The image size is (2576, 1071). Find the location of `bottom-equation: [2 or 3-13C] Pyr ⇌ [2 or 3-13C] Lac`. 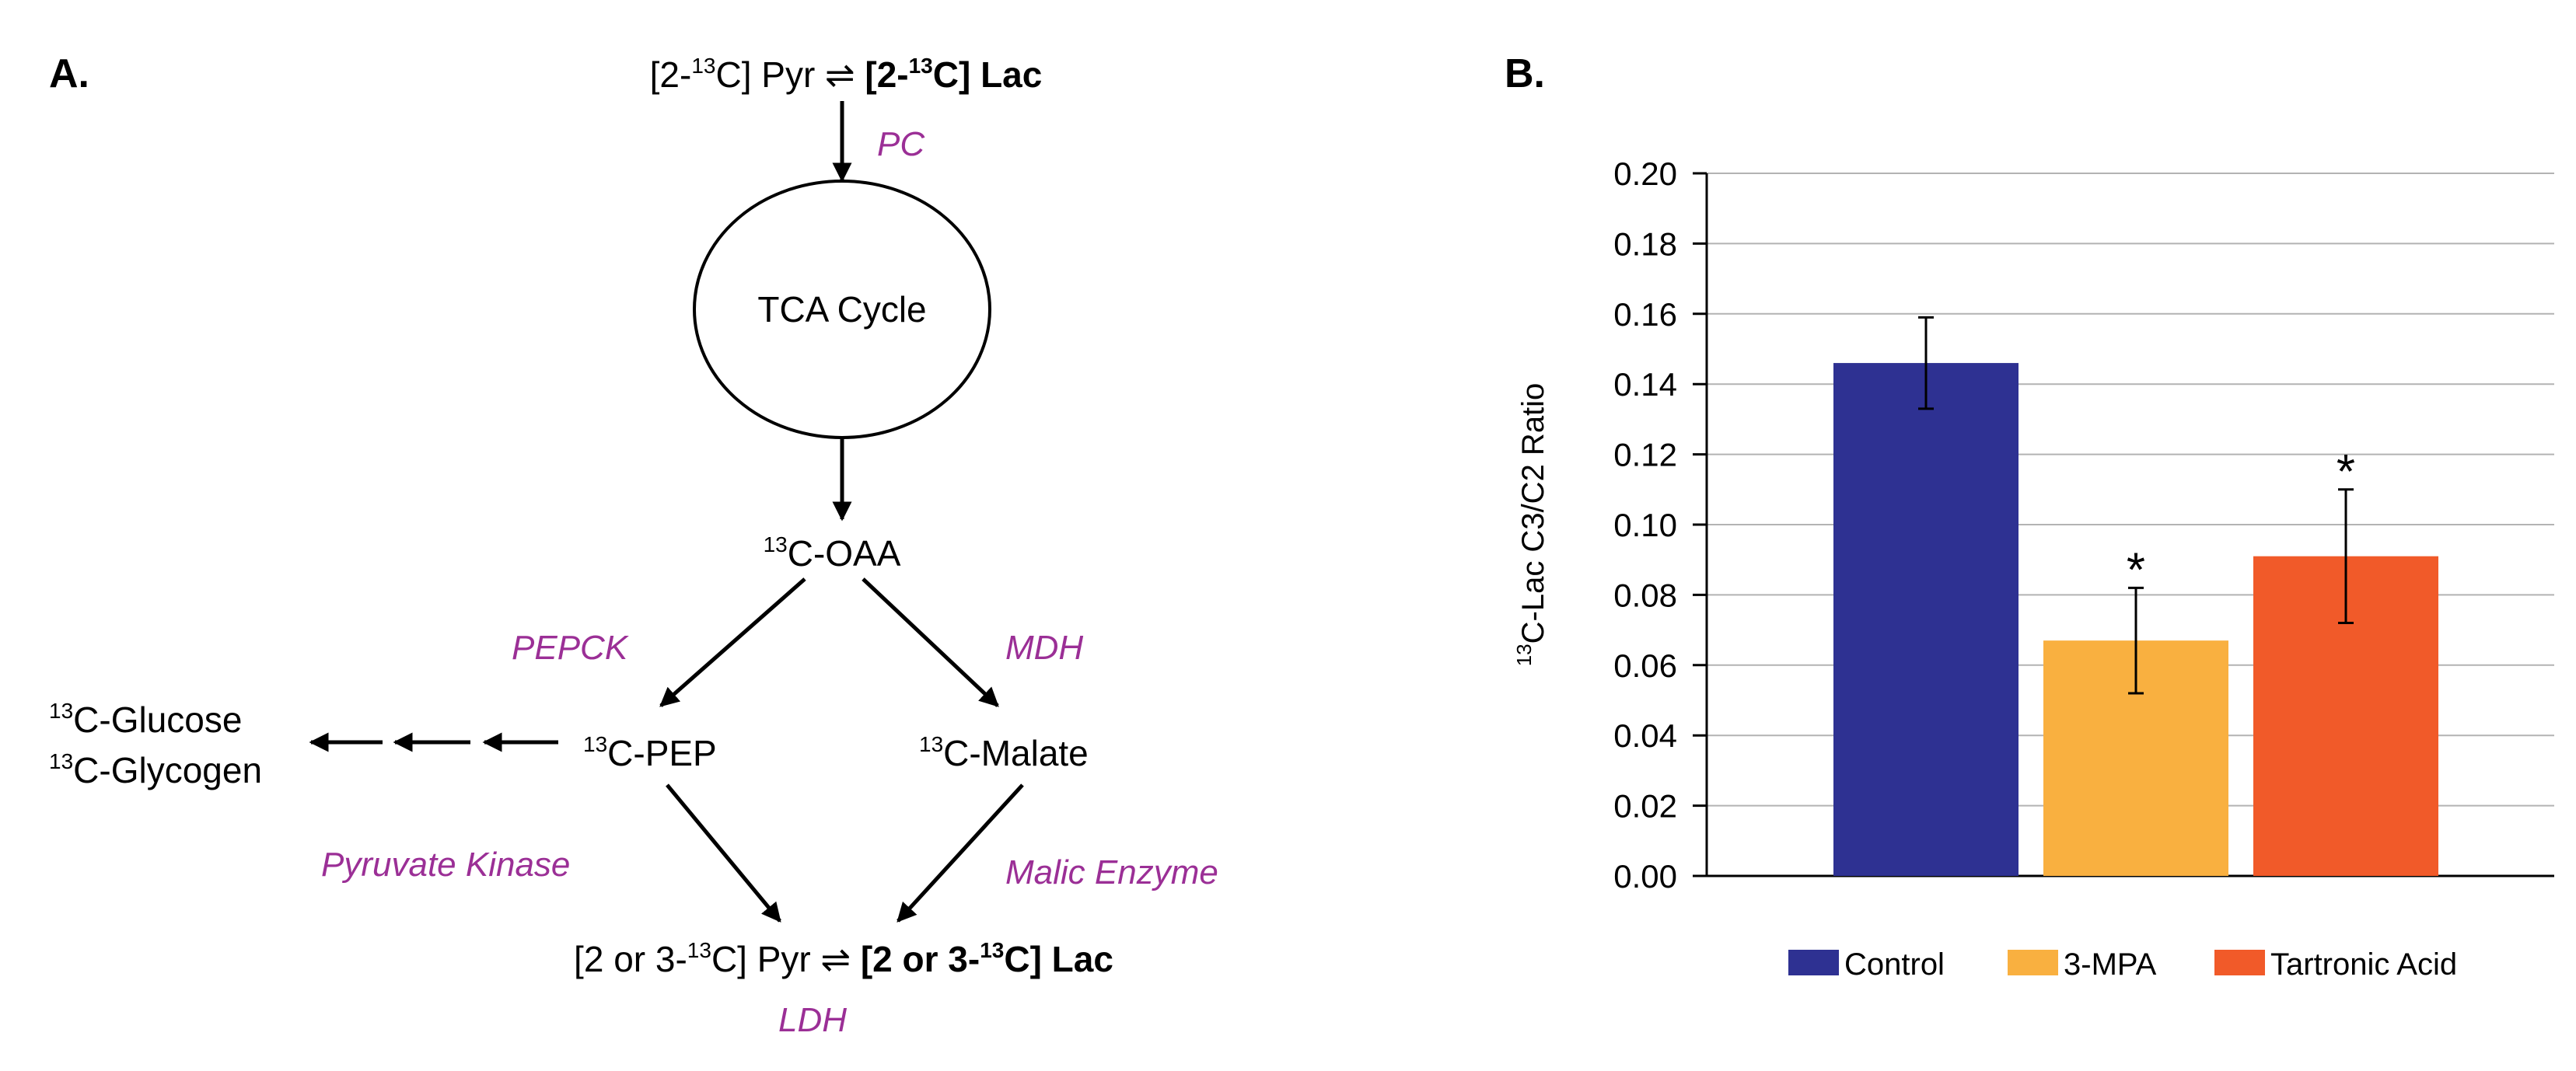

bottom-equation: [2 or 3-13C] Pyr ⇌ [2 or 3-13C] Lac is located at coordinates (844, 958).